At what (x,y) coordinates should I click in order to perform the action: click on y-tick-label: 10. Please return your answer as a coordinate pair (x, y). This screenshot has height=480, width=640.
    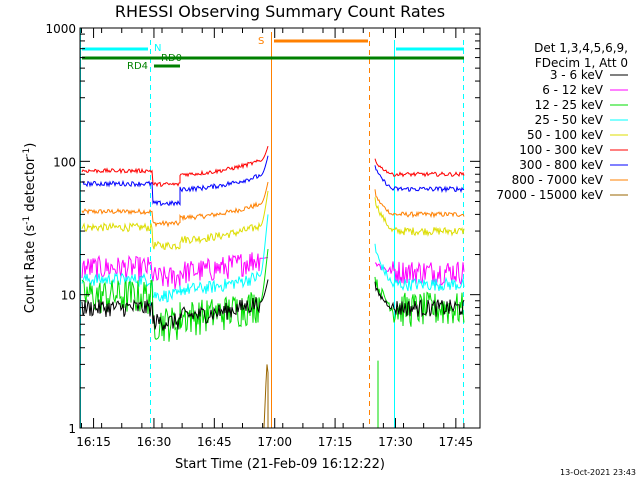
    Looking at the image, I should click on (68, 296).